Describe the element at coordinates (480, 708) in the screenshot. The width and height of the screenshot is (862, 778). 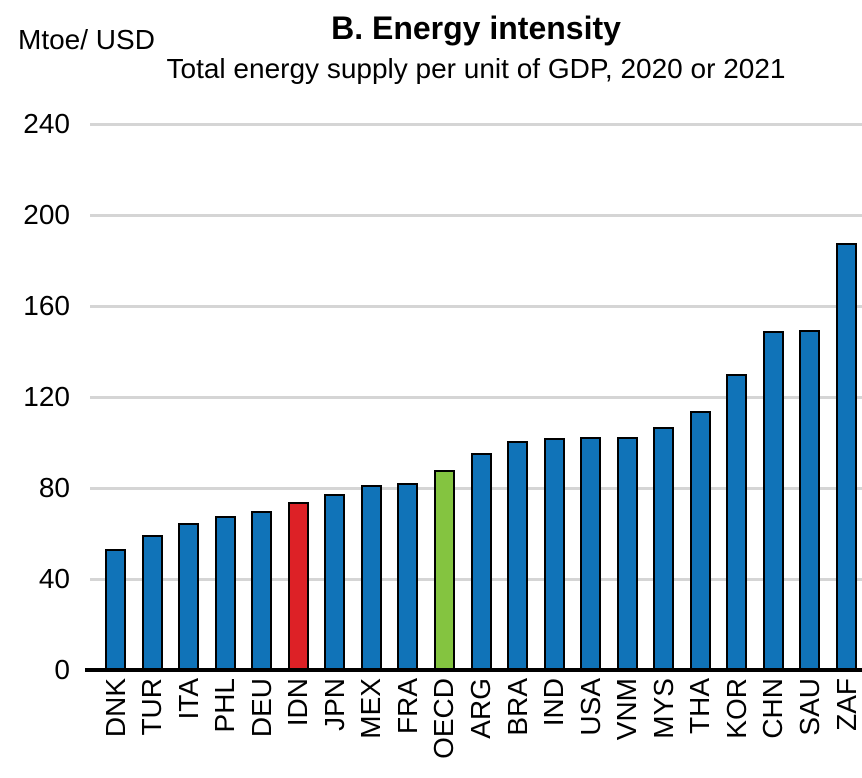
I see `x-tick-label-arg: ARG` at that location.